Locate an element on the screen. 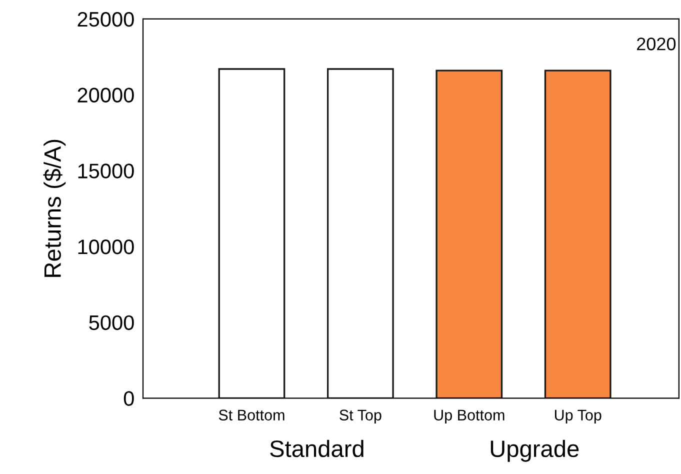 The width and height of the screenshot is (681, 474). annotation: 2020 is located at coordinates (656, 44).